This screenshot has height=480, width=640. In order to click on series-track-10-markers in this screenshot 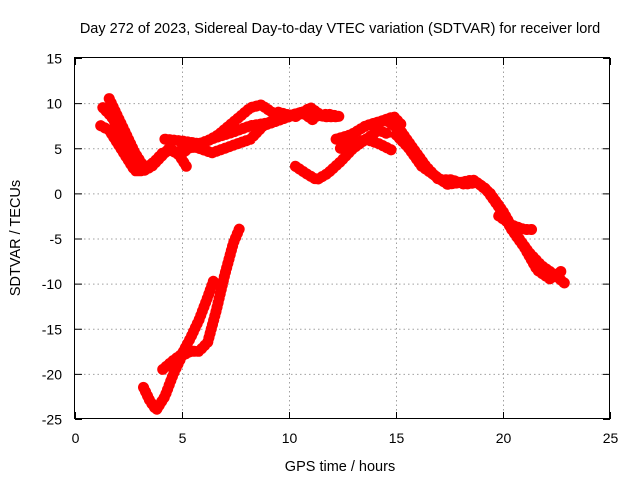, I will do `click(476, 202)`.